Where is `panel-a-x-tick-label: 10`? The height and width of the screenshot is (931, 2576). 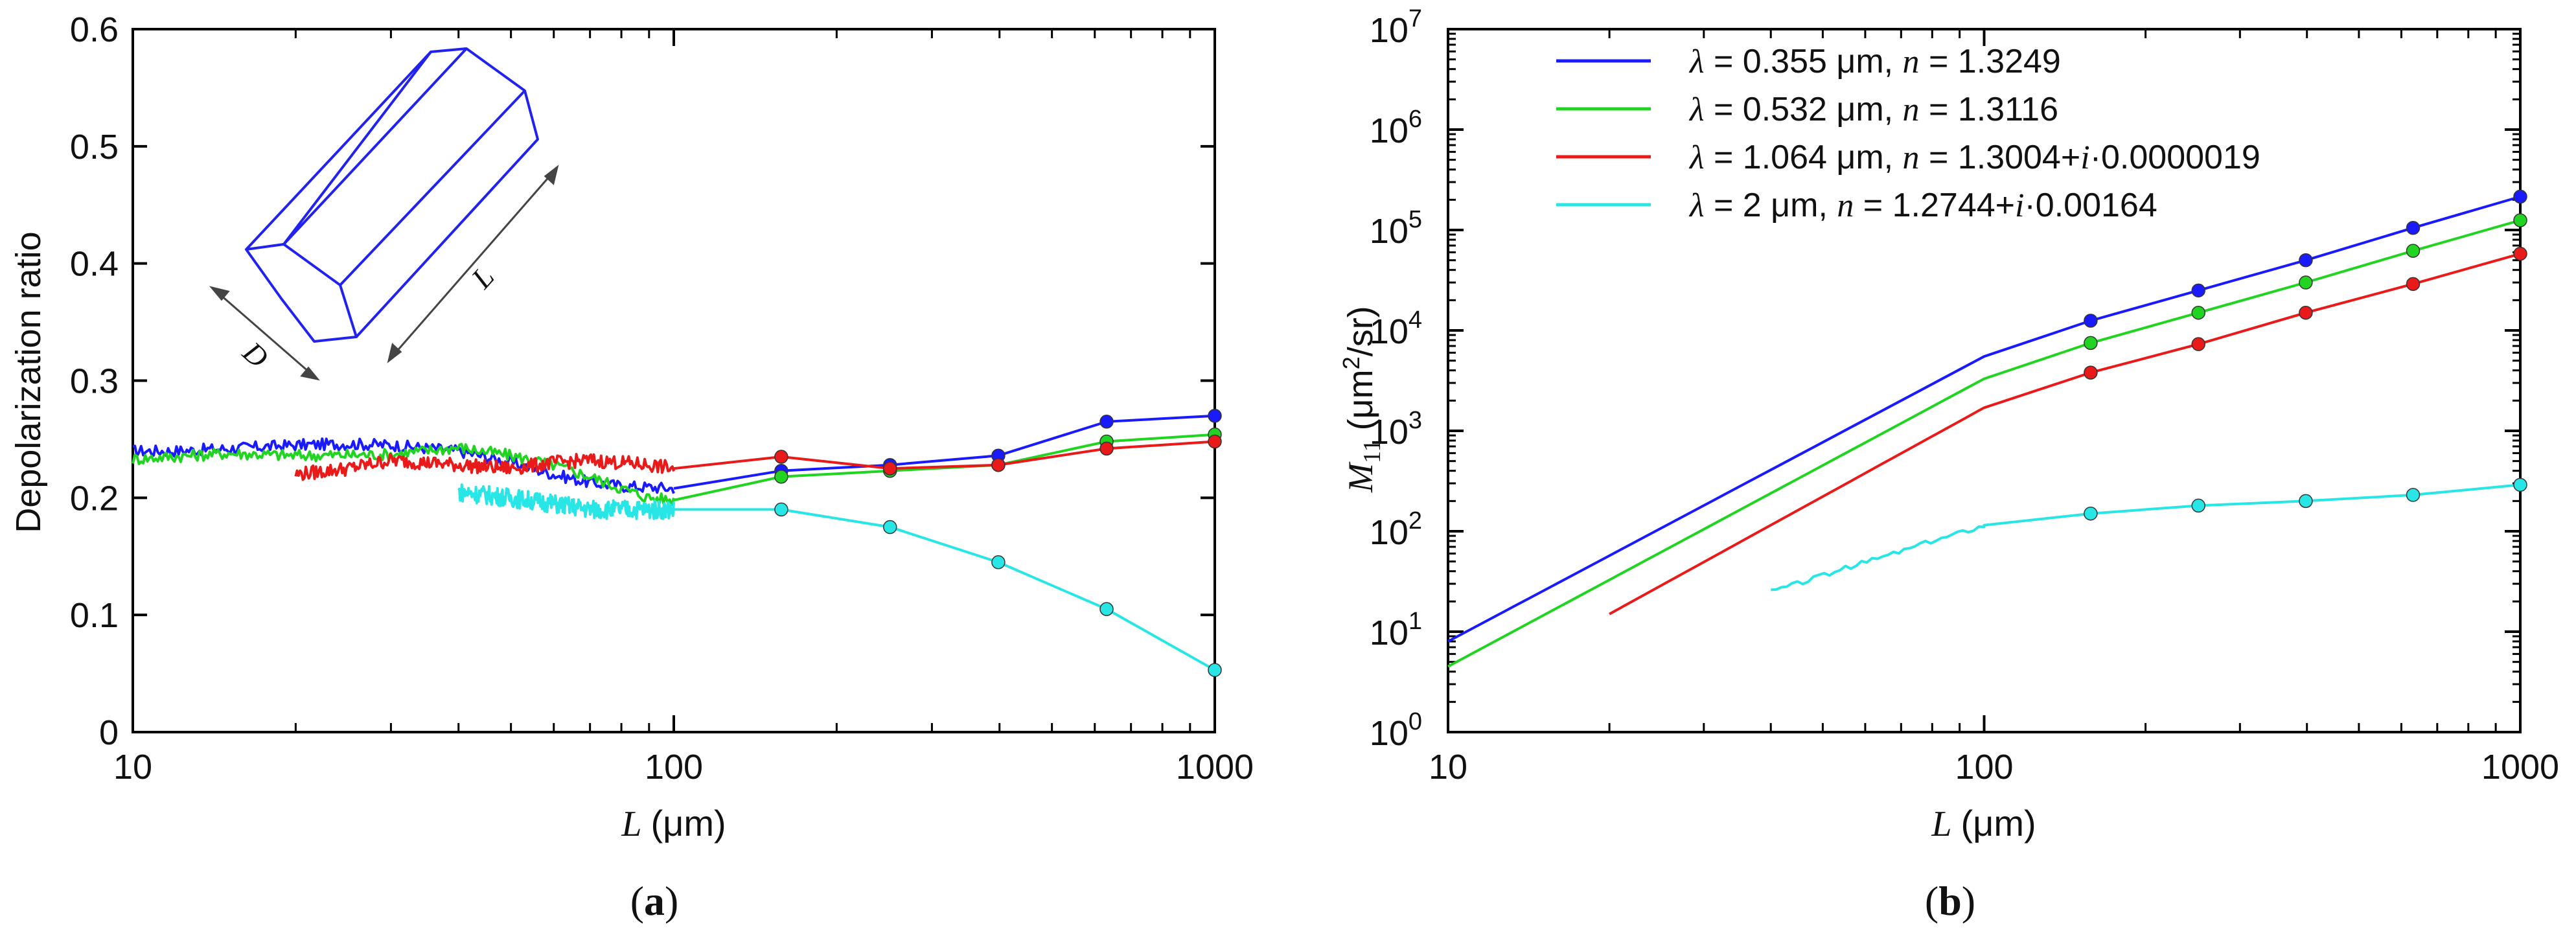
panel-a-x-tick-label: 10 is located at coordinates (132, 767).